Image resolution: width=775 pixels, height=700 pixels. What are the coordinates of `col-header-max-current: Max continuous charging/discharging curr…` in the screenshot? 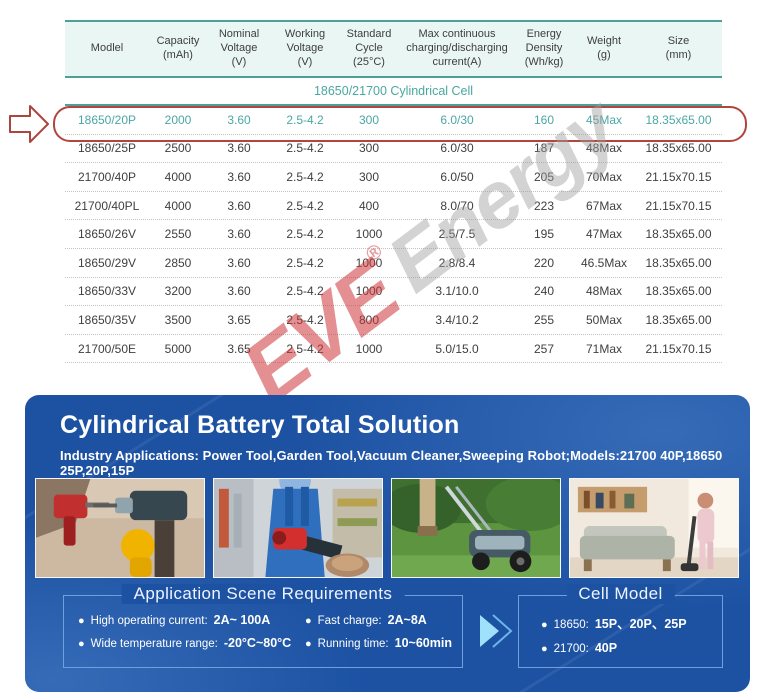 It's located at (457, 48).